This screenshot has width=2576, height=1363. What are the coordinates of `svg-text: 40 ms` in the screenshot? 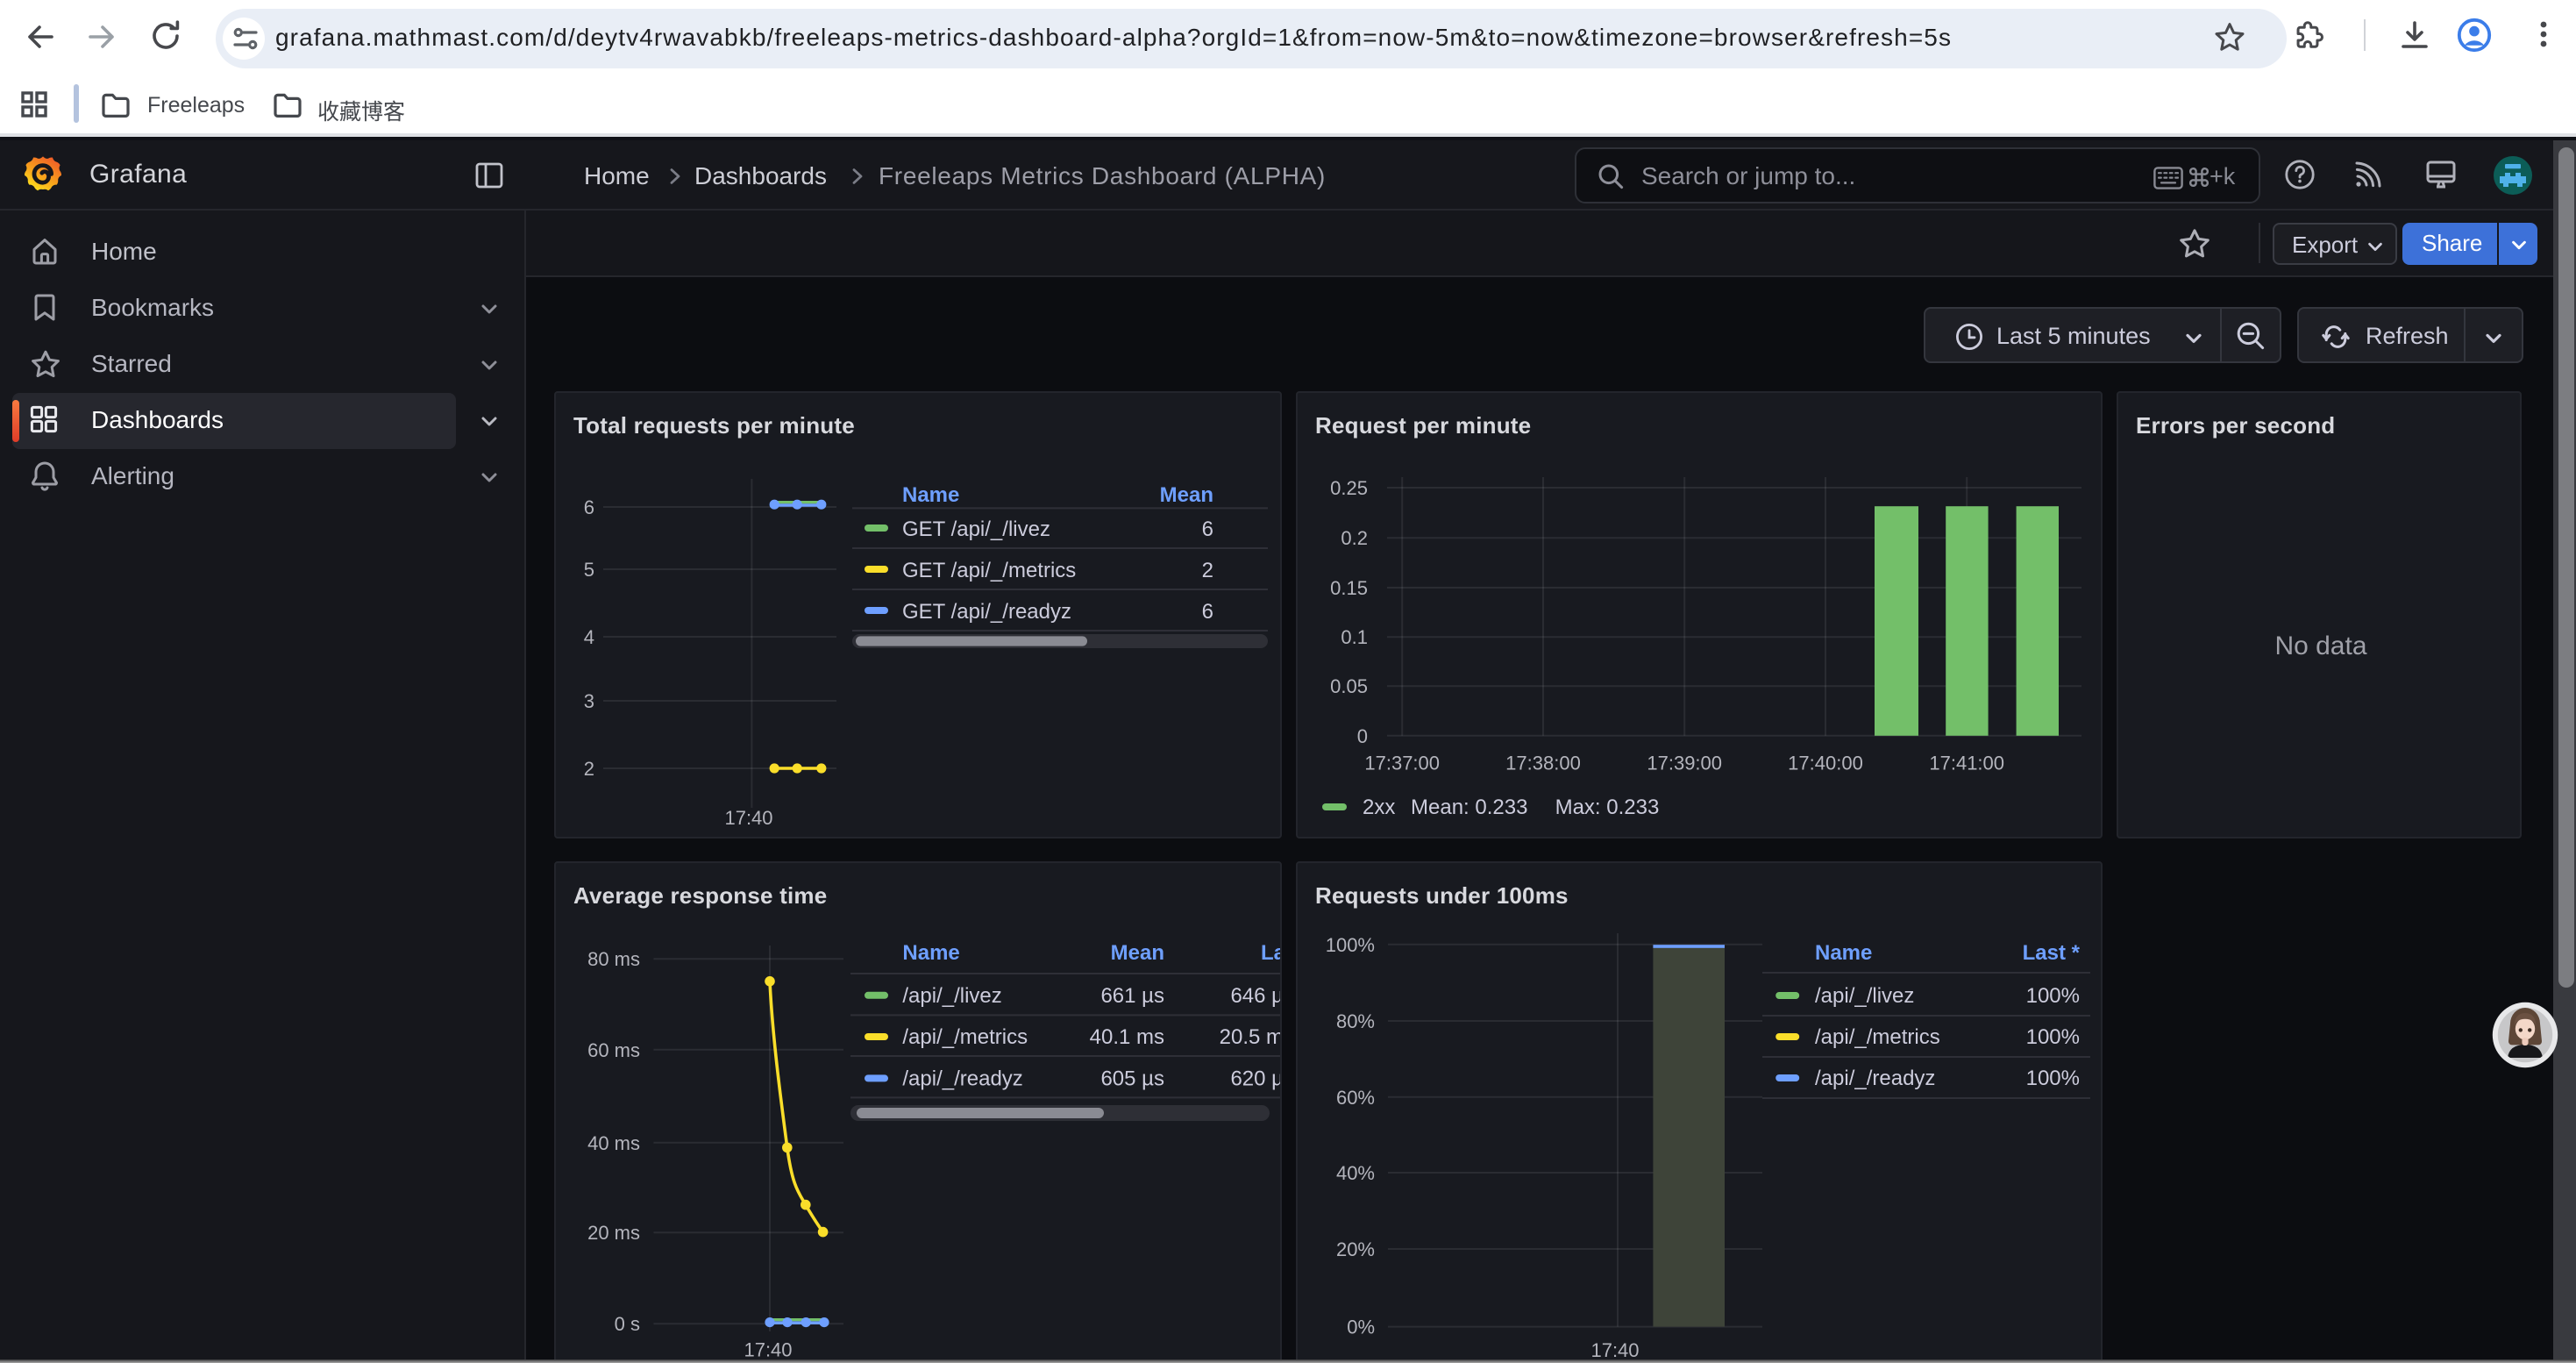 It's located at (613, 1143).